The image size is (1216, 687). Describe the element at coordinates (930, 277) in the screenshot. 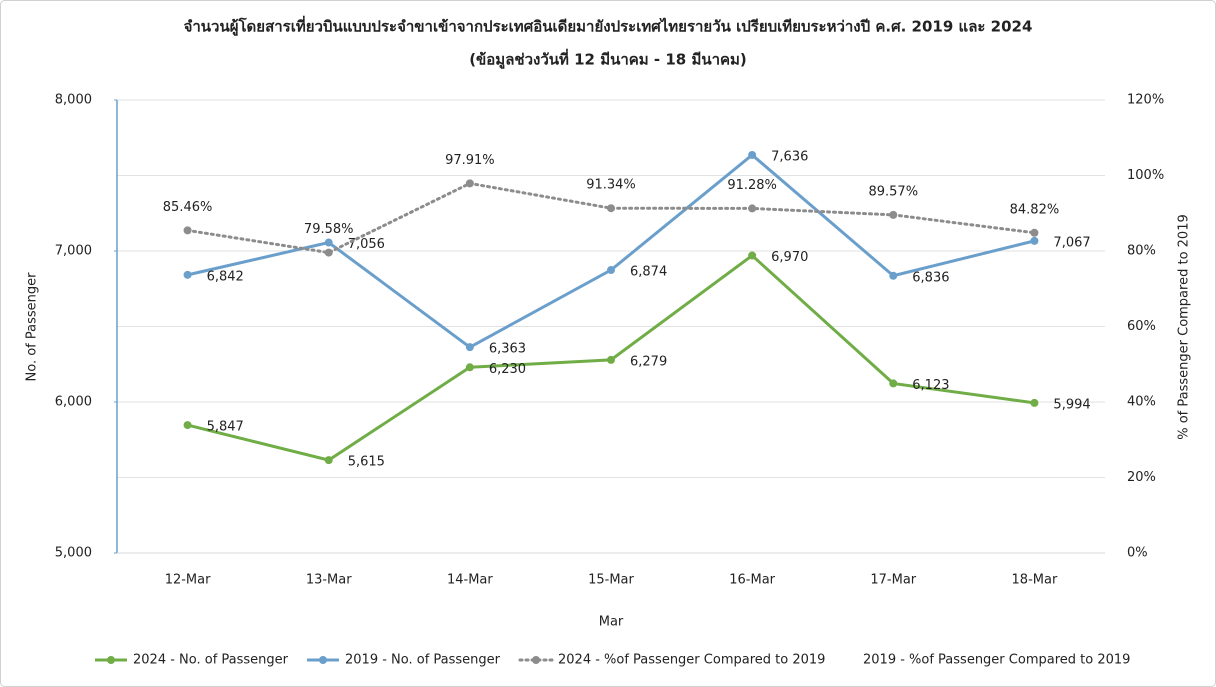

I see `data-label: 6,836` at that location.